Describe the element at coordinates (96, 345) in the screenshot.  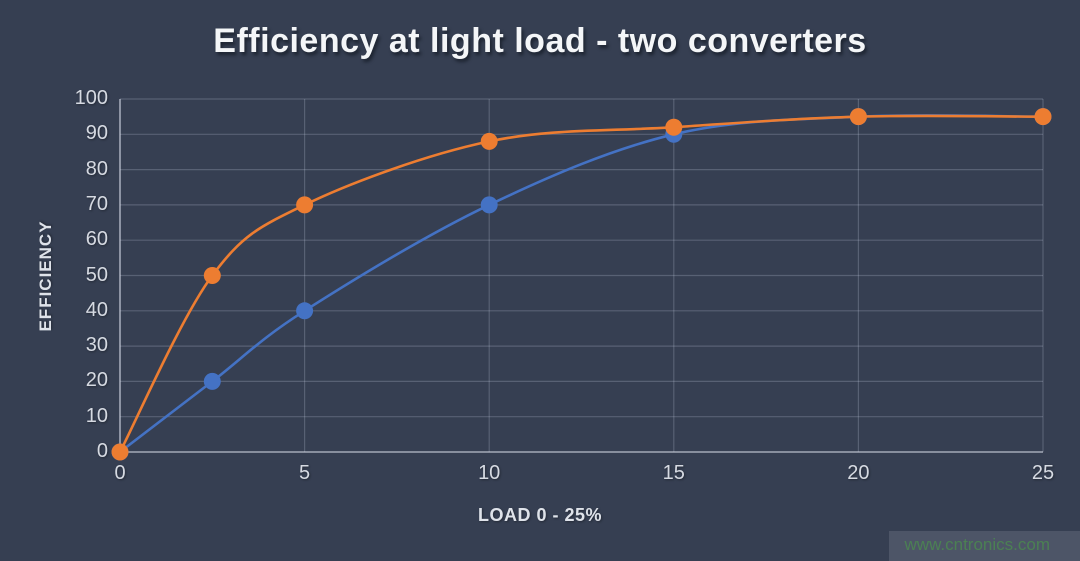
I see `y-tick-label: 30` at that location.